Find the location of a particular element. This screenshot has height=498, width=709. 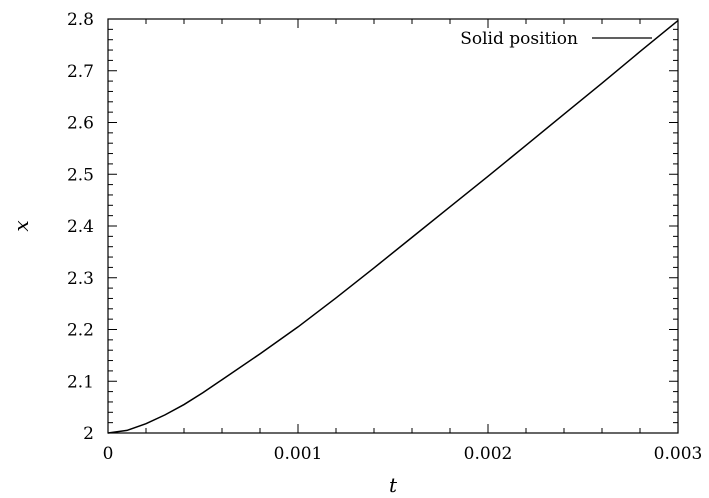

y-tick-label: 2.3 is located at coordinates (80, 279).